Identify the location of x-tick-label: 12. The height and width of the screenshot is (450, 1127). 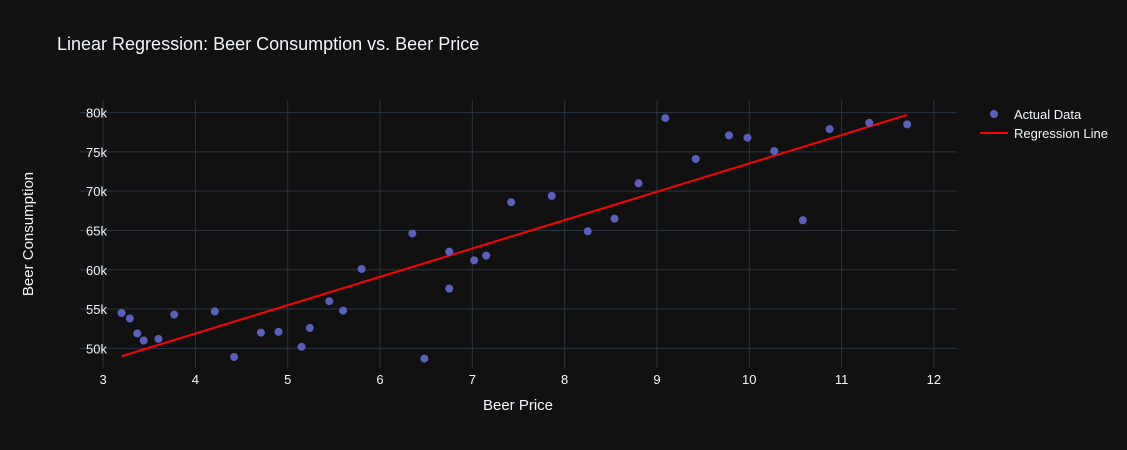
(934, 379).